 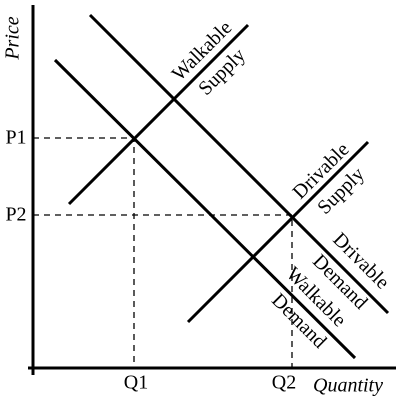 What do you see at coordinates (15, 215) in the screenshot?
I see `p2-label: P2` at bounding box center [15, 215].